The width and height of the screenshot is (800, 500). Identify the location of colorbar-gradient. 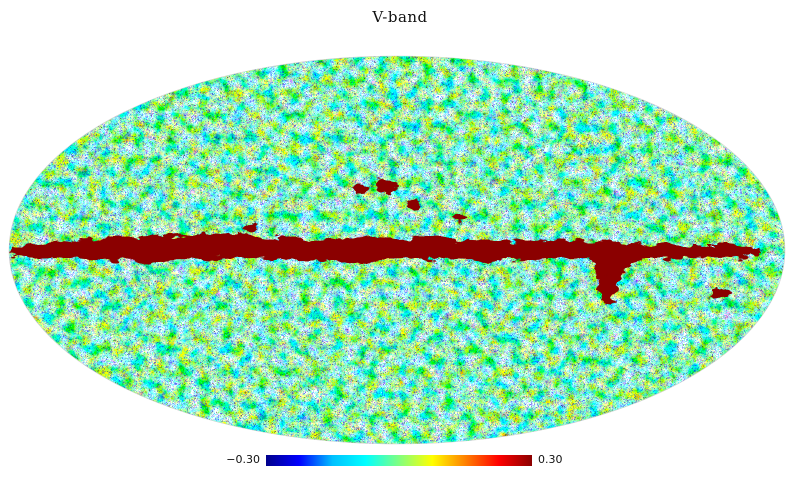
(399, 460).